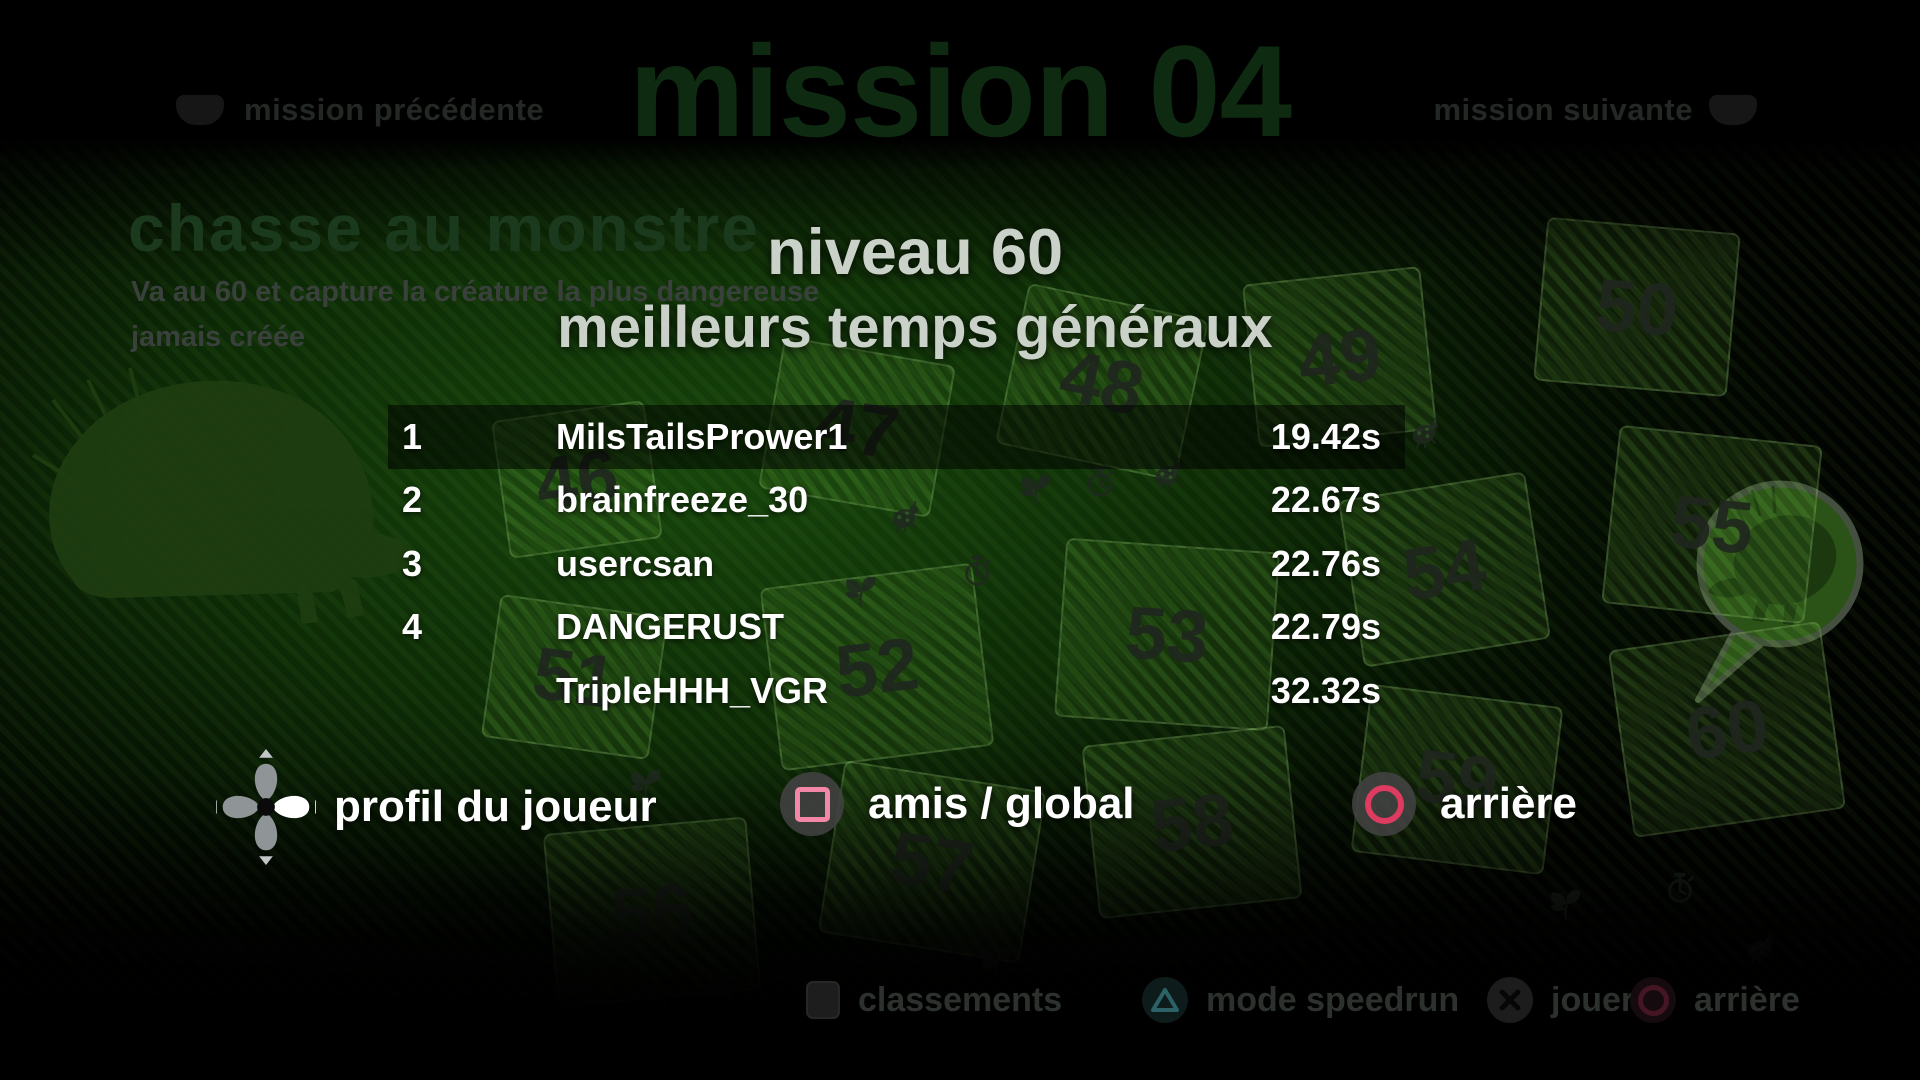  What do you see at coordinates (223, 495) in the screenshot?
I see `monster-silhouette` at bounding box center [223, 495].